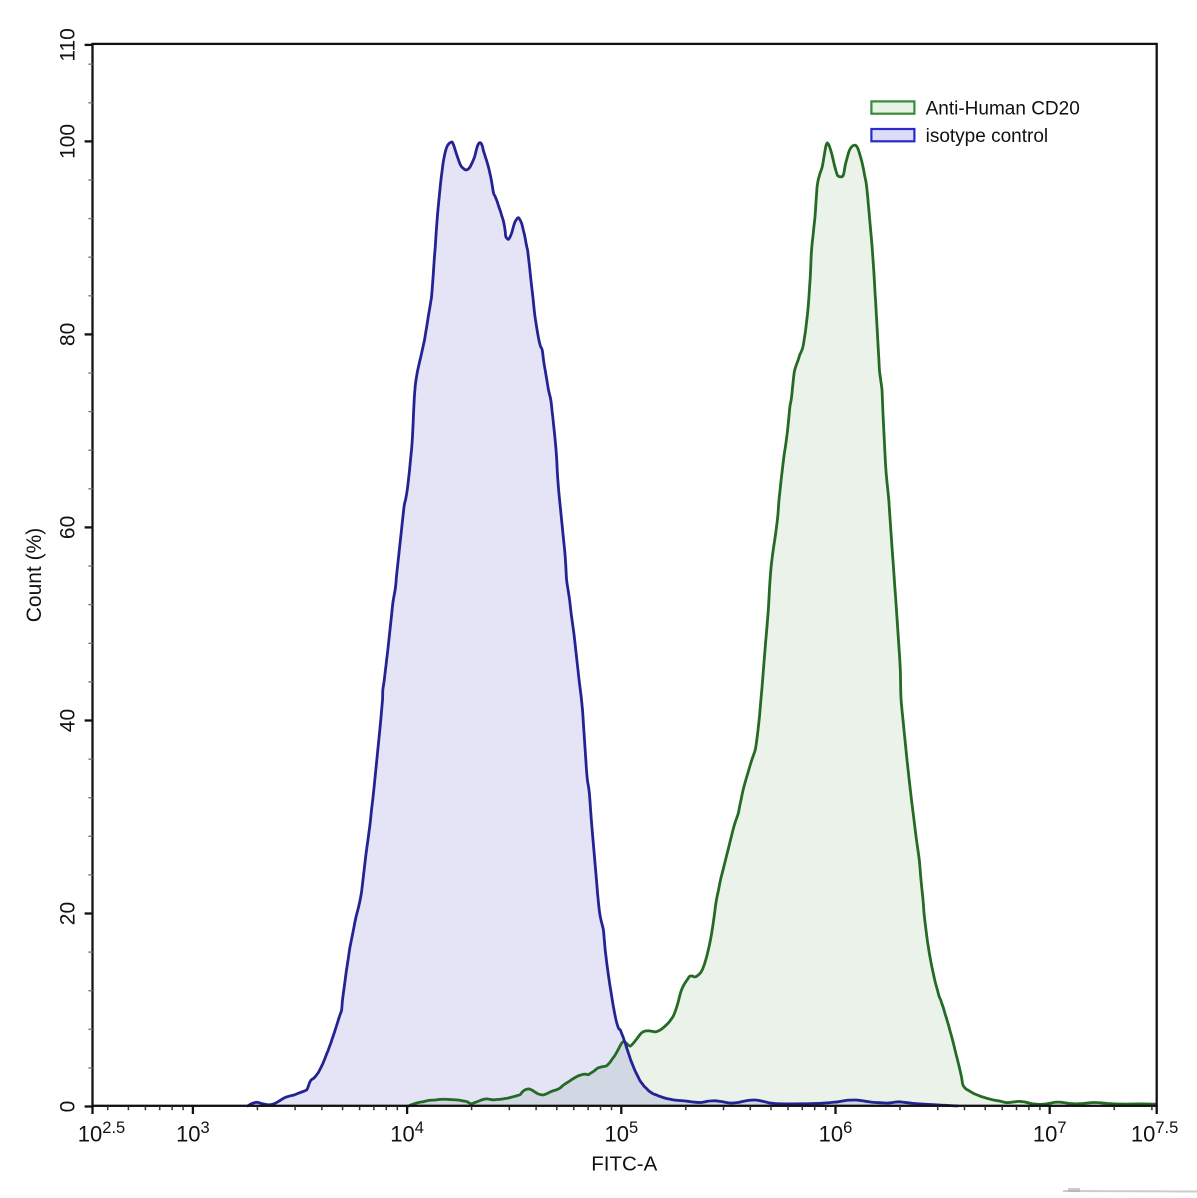 The image size is (1197, 1198). Describe the element at coordinates (624, 1163) in the screenshot. I see `svg-text: FITC-A` at that location.